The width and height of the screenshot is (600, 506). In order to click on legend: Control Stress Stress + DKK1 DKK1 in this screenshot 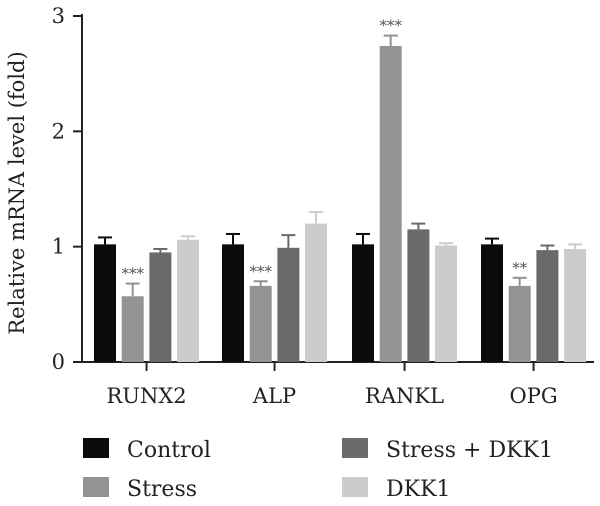, I will do `click(318, 470)`.